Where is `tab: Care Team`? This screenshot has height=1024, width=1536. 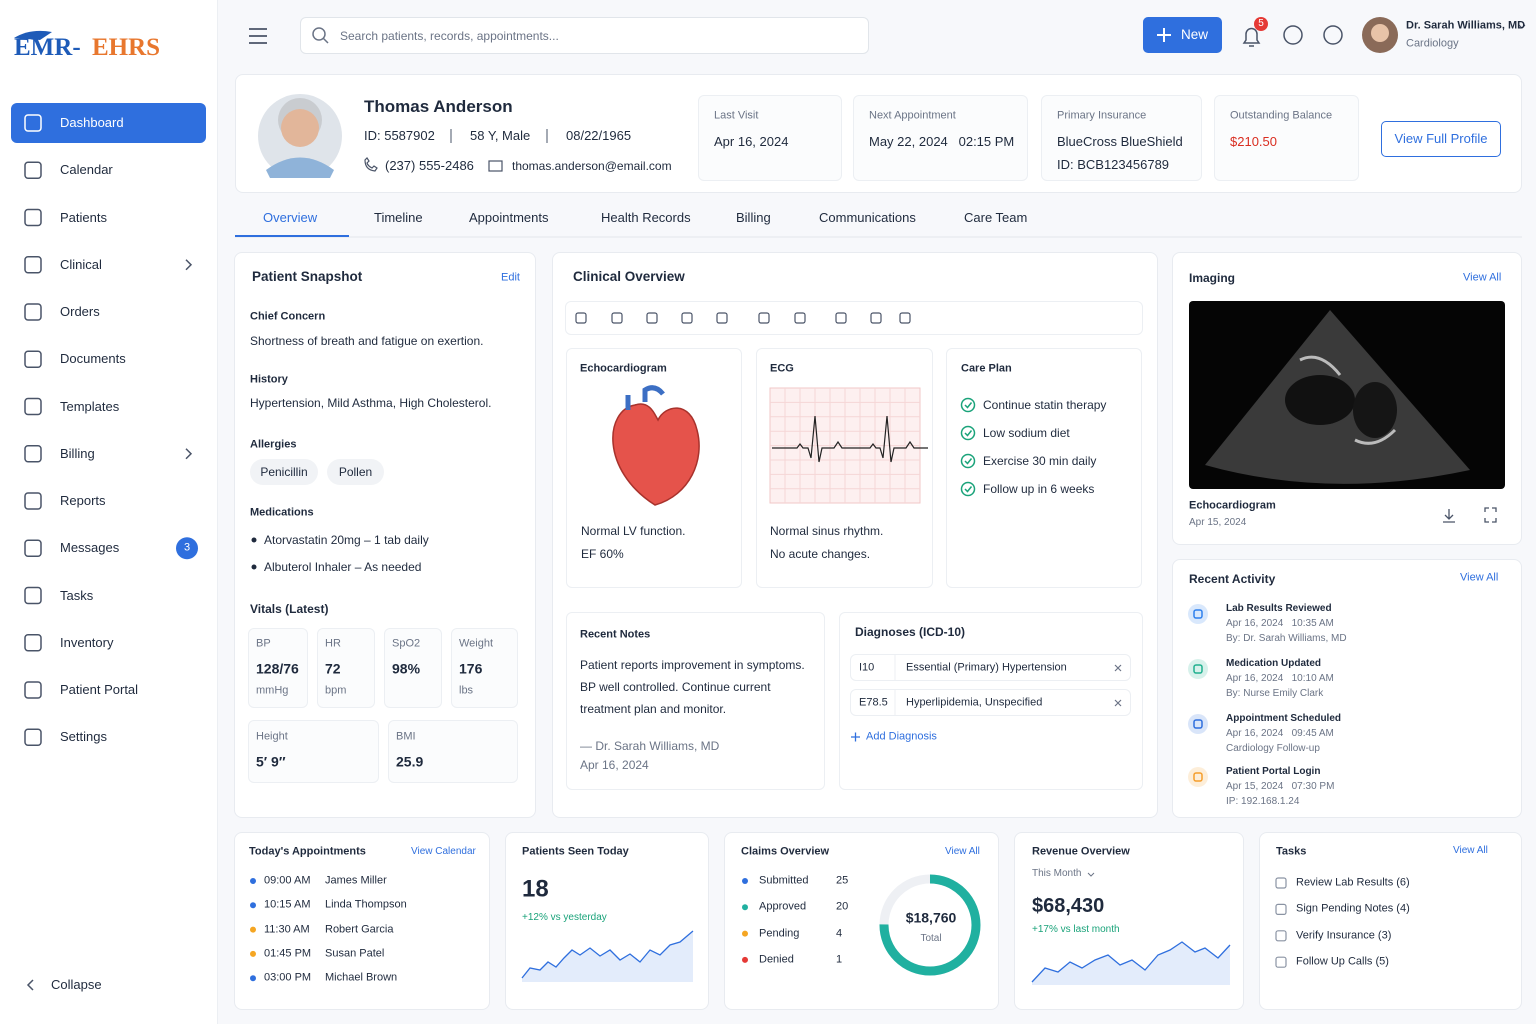 tab: Care Team is located at coordinates (996, 218).